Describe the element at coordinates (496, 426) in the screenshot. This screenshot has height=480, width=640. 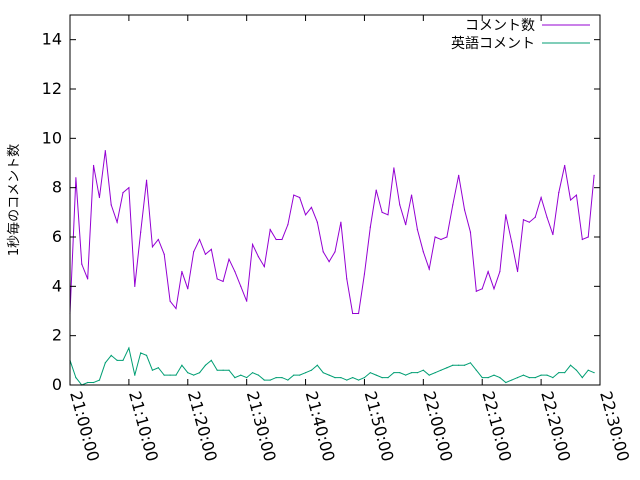
I see `x-tick-label: 22:10:00` at that location.